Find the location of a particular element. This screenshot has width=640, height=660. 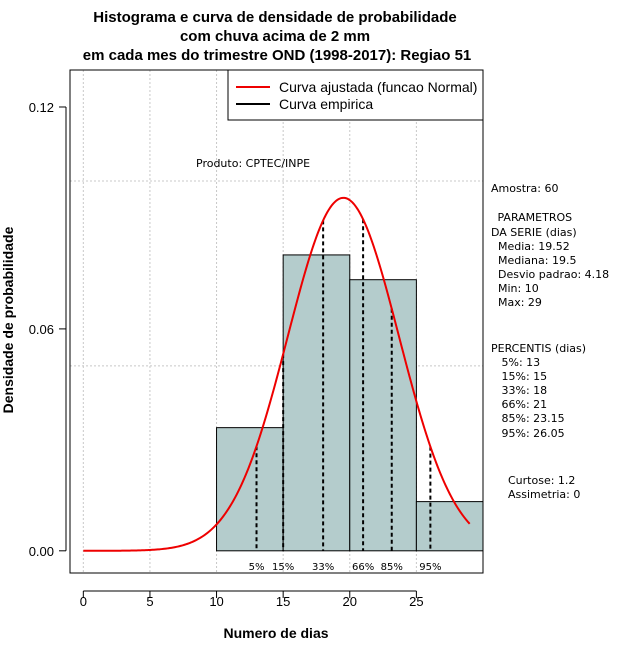

side-stat-11: 33%: 18 is located at coordinates (519, 390).